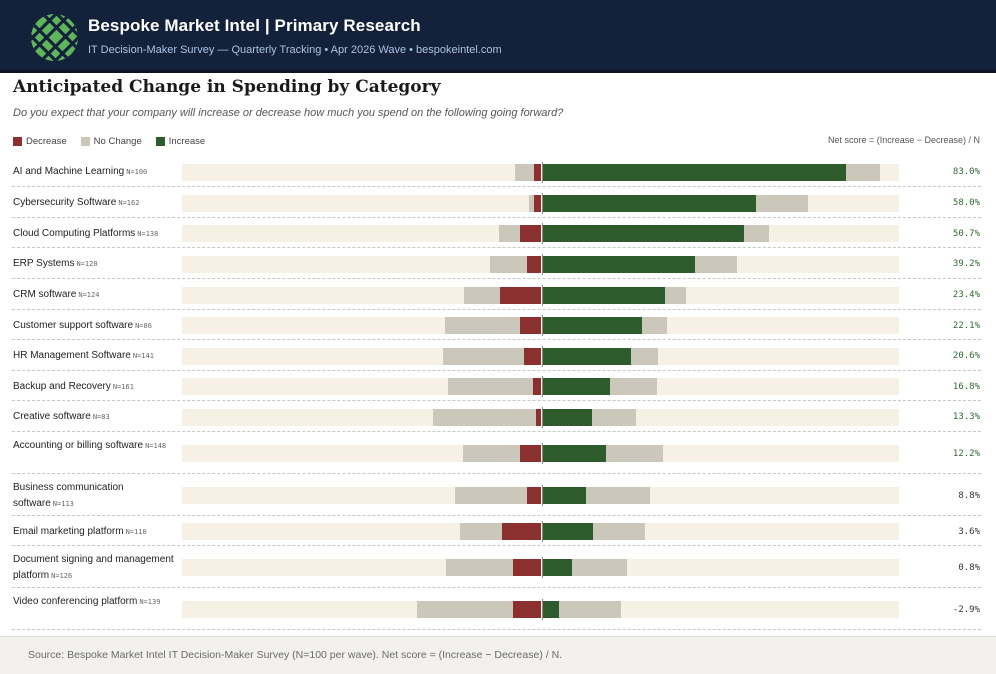 The width and height of the screenshot is (996, 674). I want to click on category-name: Cybersecurity Software, so click(65, 202).